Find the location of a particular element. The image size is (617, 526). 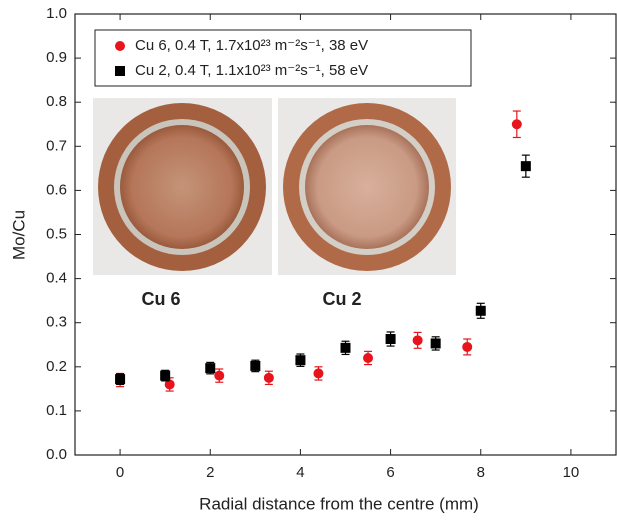

y-tick-label: 0.8 is located at coordinates (56, 101).